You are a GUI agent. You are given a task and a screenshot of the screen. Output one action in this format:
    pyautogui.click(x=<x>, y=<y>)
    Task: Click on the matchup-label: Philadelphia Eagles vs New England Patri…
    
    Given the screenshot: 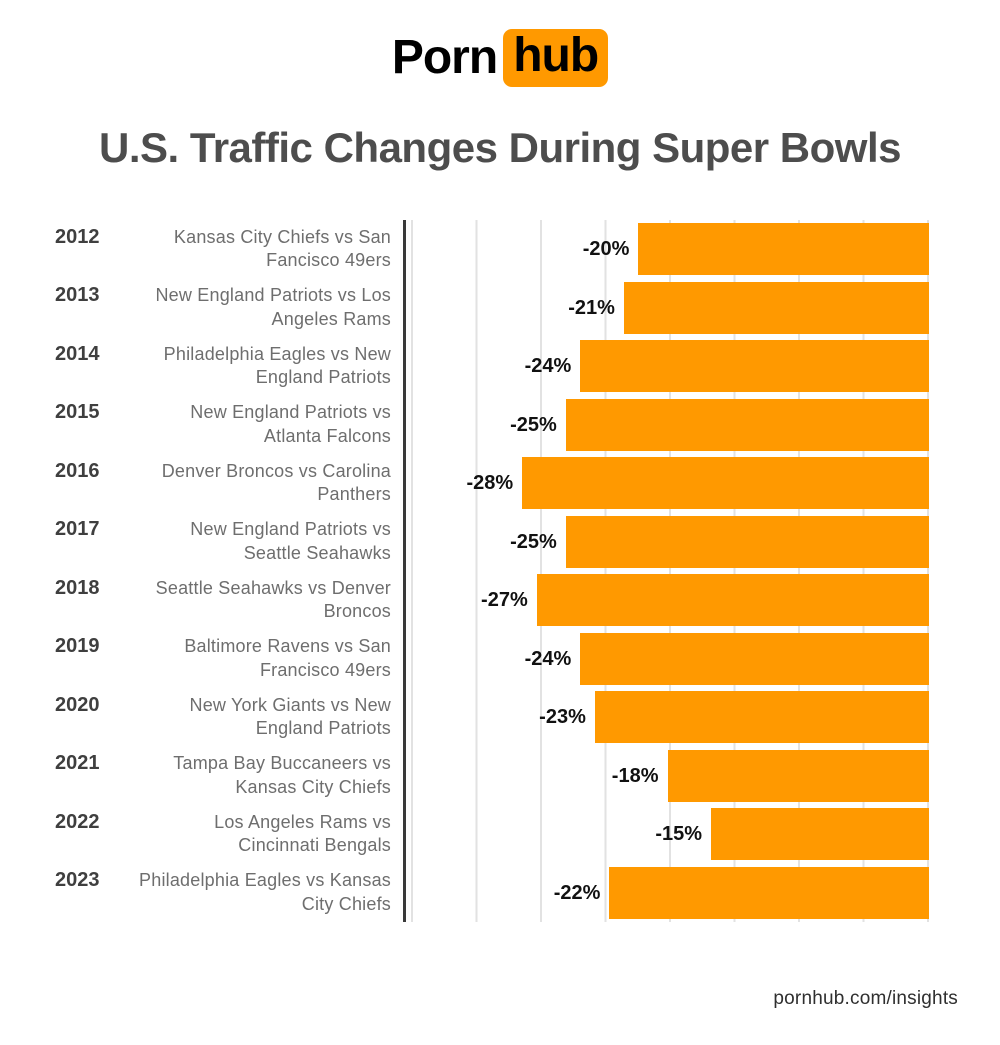 What is the action you would take?
    pyautogui.click(x=277, y=365)
    